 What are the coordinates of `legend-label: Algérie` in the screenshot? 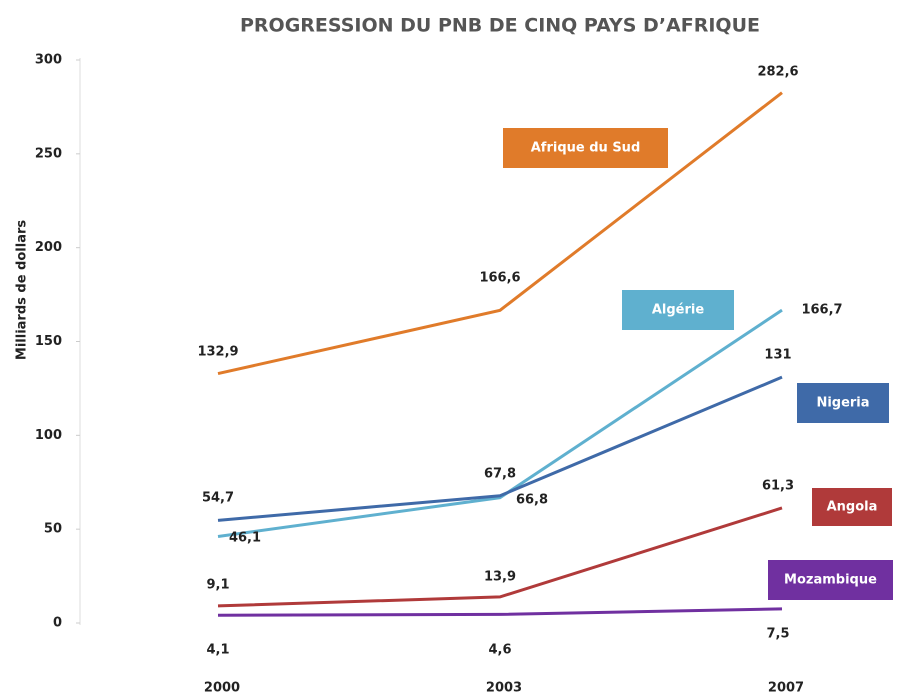 It's located at (678, 310).